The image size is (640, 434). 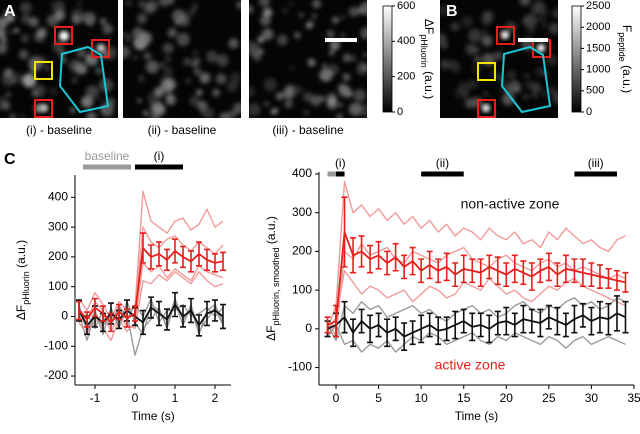 I want to click on y-tick-label: 300, so click(x=302, y=212).